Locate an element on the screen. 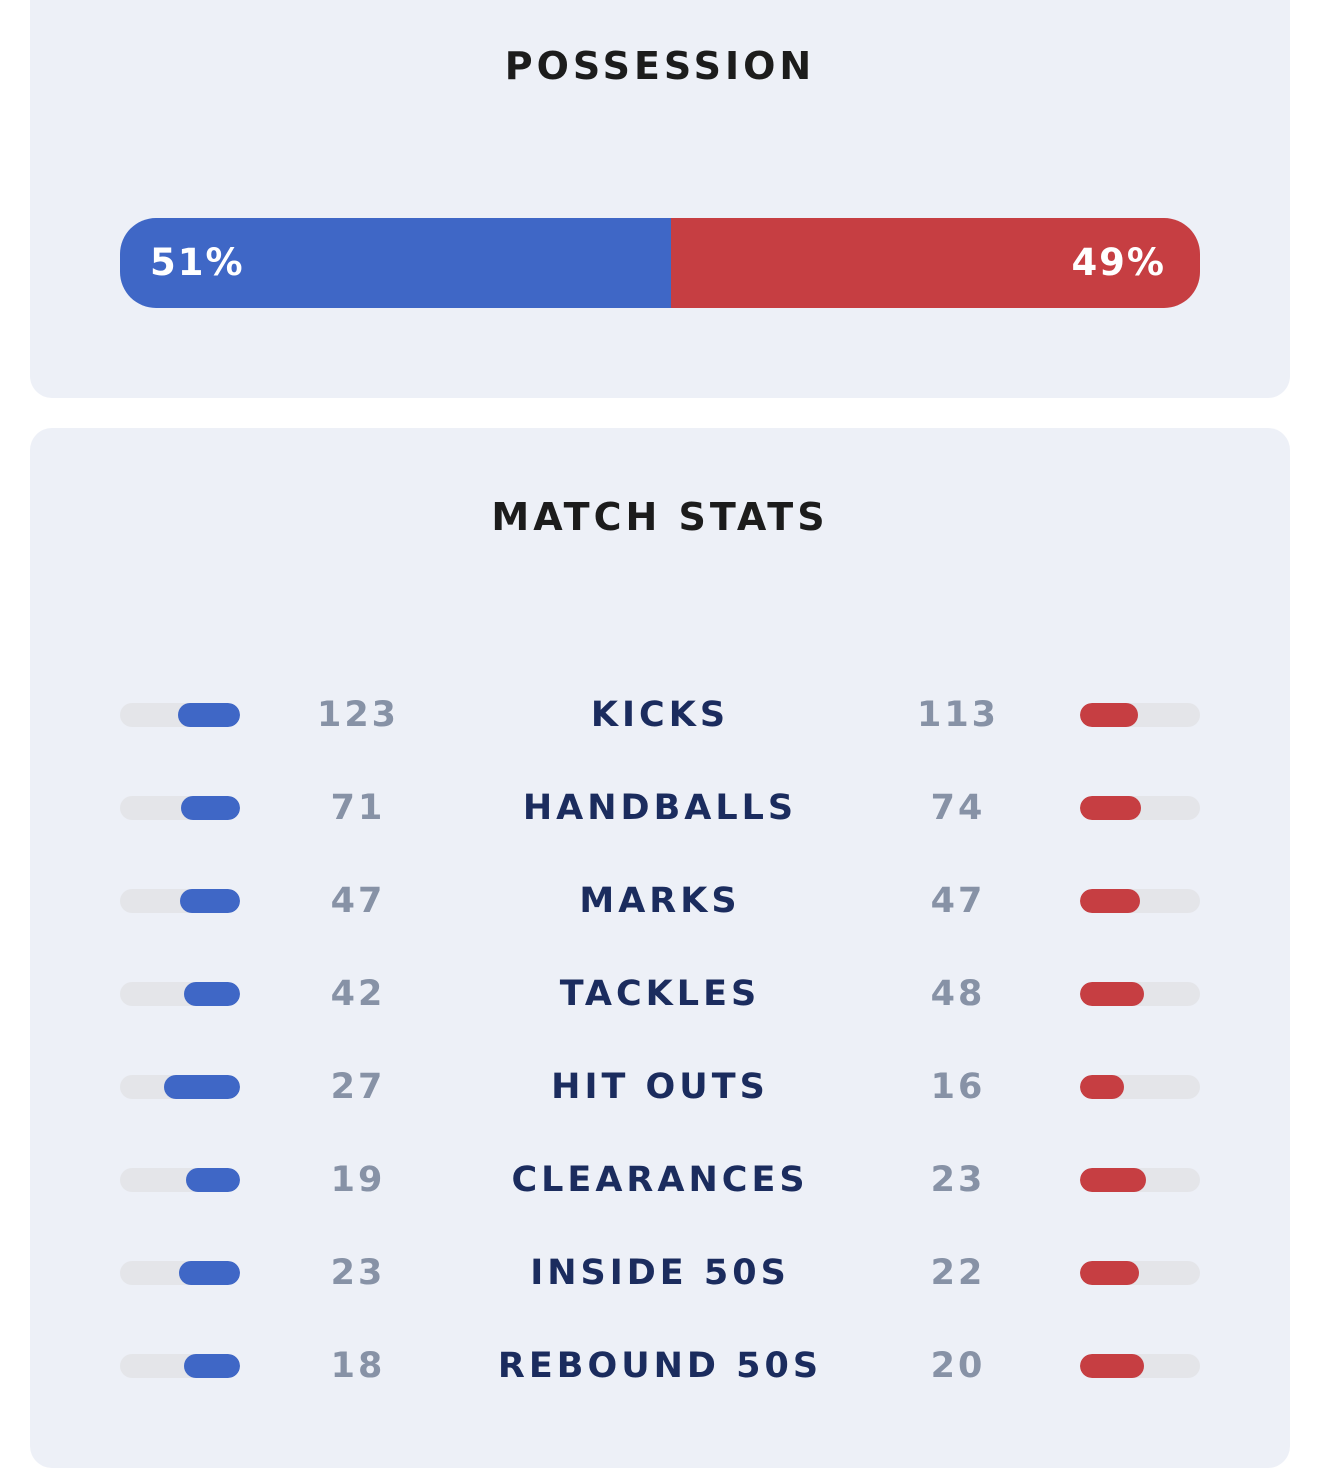  stat-label: HANDBALLS is located at coordinates (660, 808).